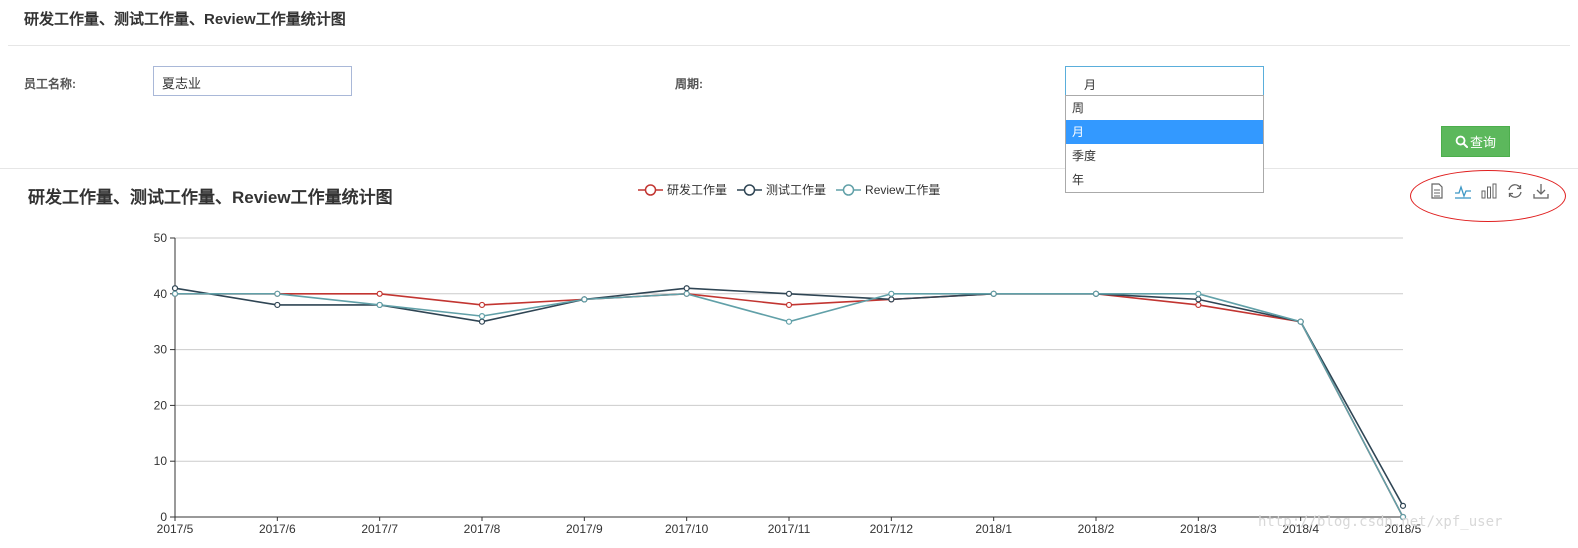  What do you see at coordinates (252, 81) in the screenshot?
I see `employee-input: 夏志业` at bounding box center [252, 81].